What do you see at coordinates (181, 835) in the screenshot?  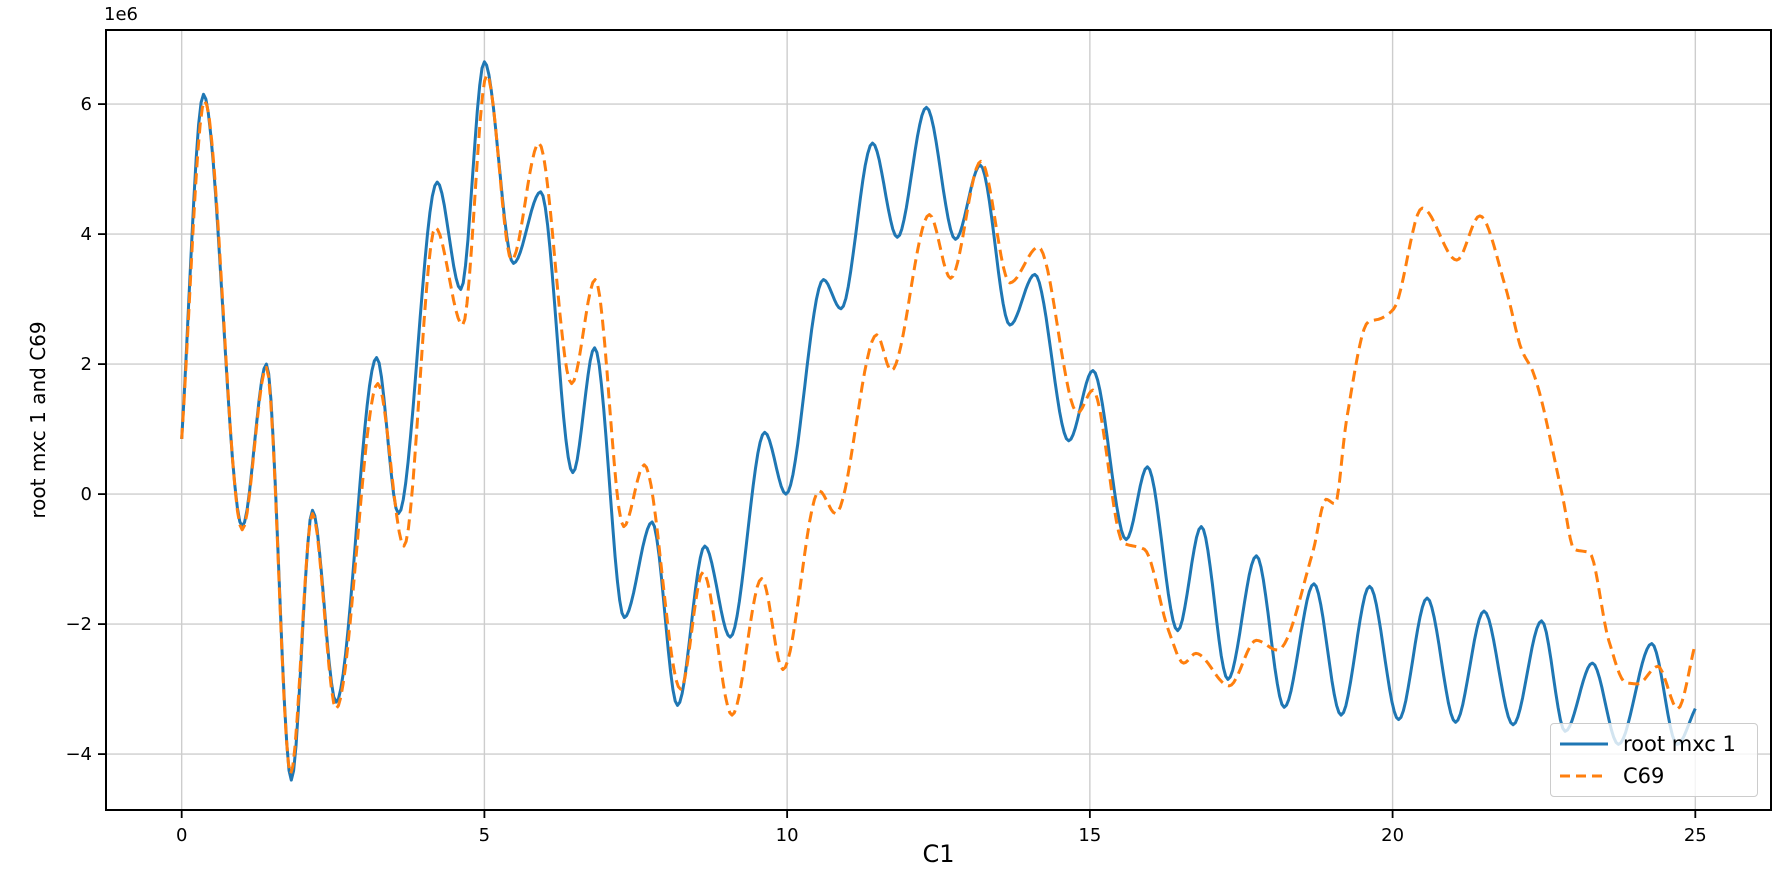 I see `x-tick-label: 0` at bounding box center [181, 835].